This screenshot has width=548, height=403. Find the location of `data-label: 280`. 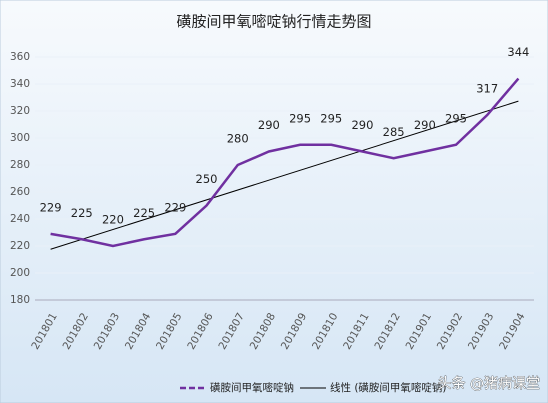

data-label: 280 is located at coordinates (238, 139).